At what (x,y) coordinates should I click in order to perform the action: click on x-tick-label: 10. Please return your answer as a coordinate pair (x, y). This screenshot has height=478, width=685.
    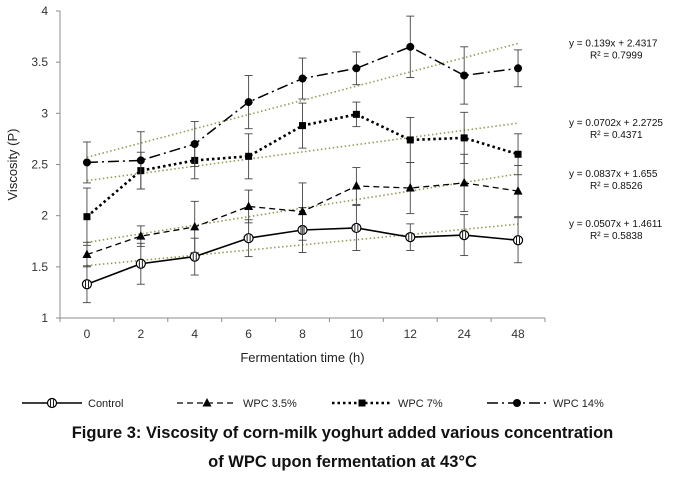
    Looking at the image, I should click on (357, 334).